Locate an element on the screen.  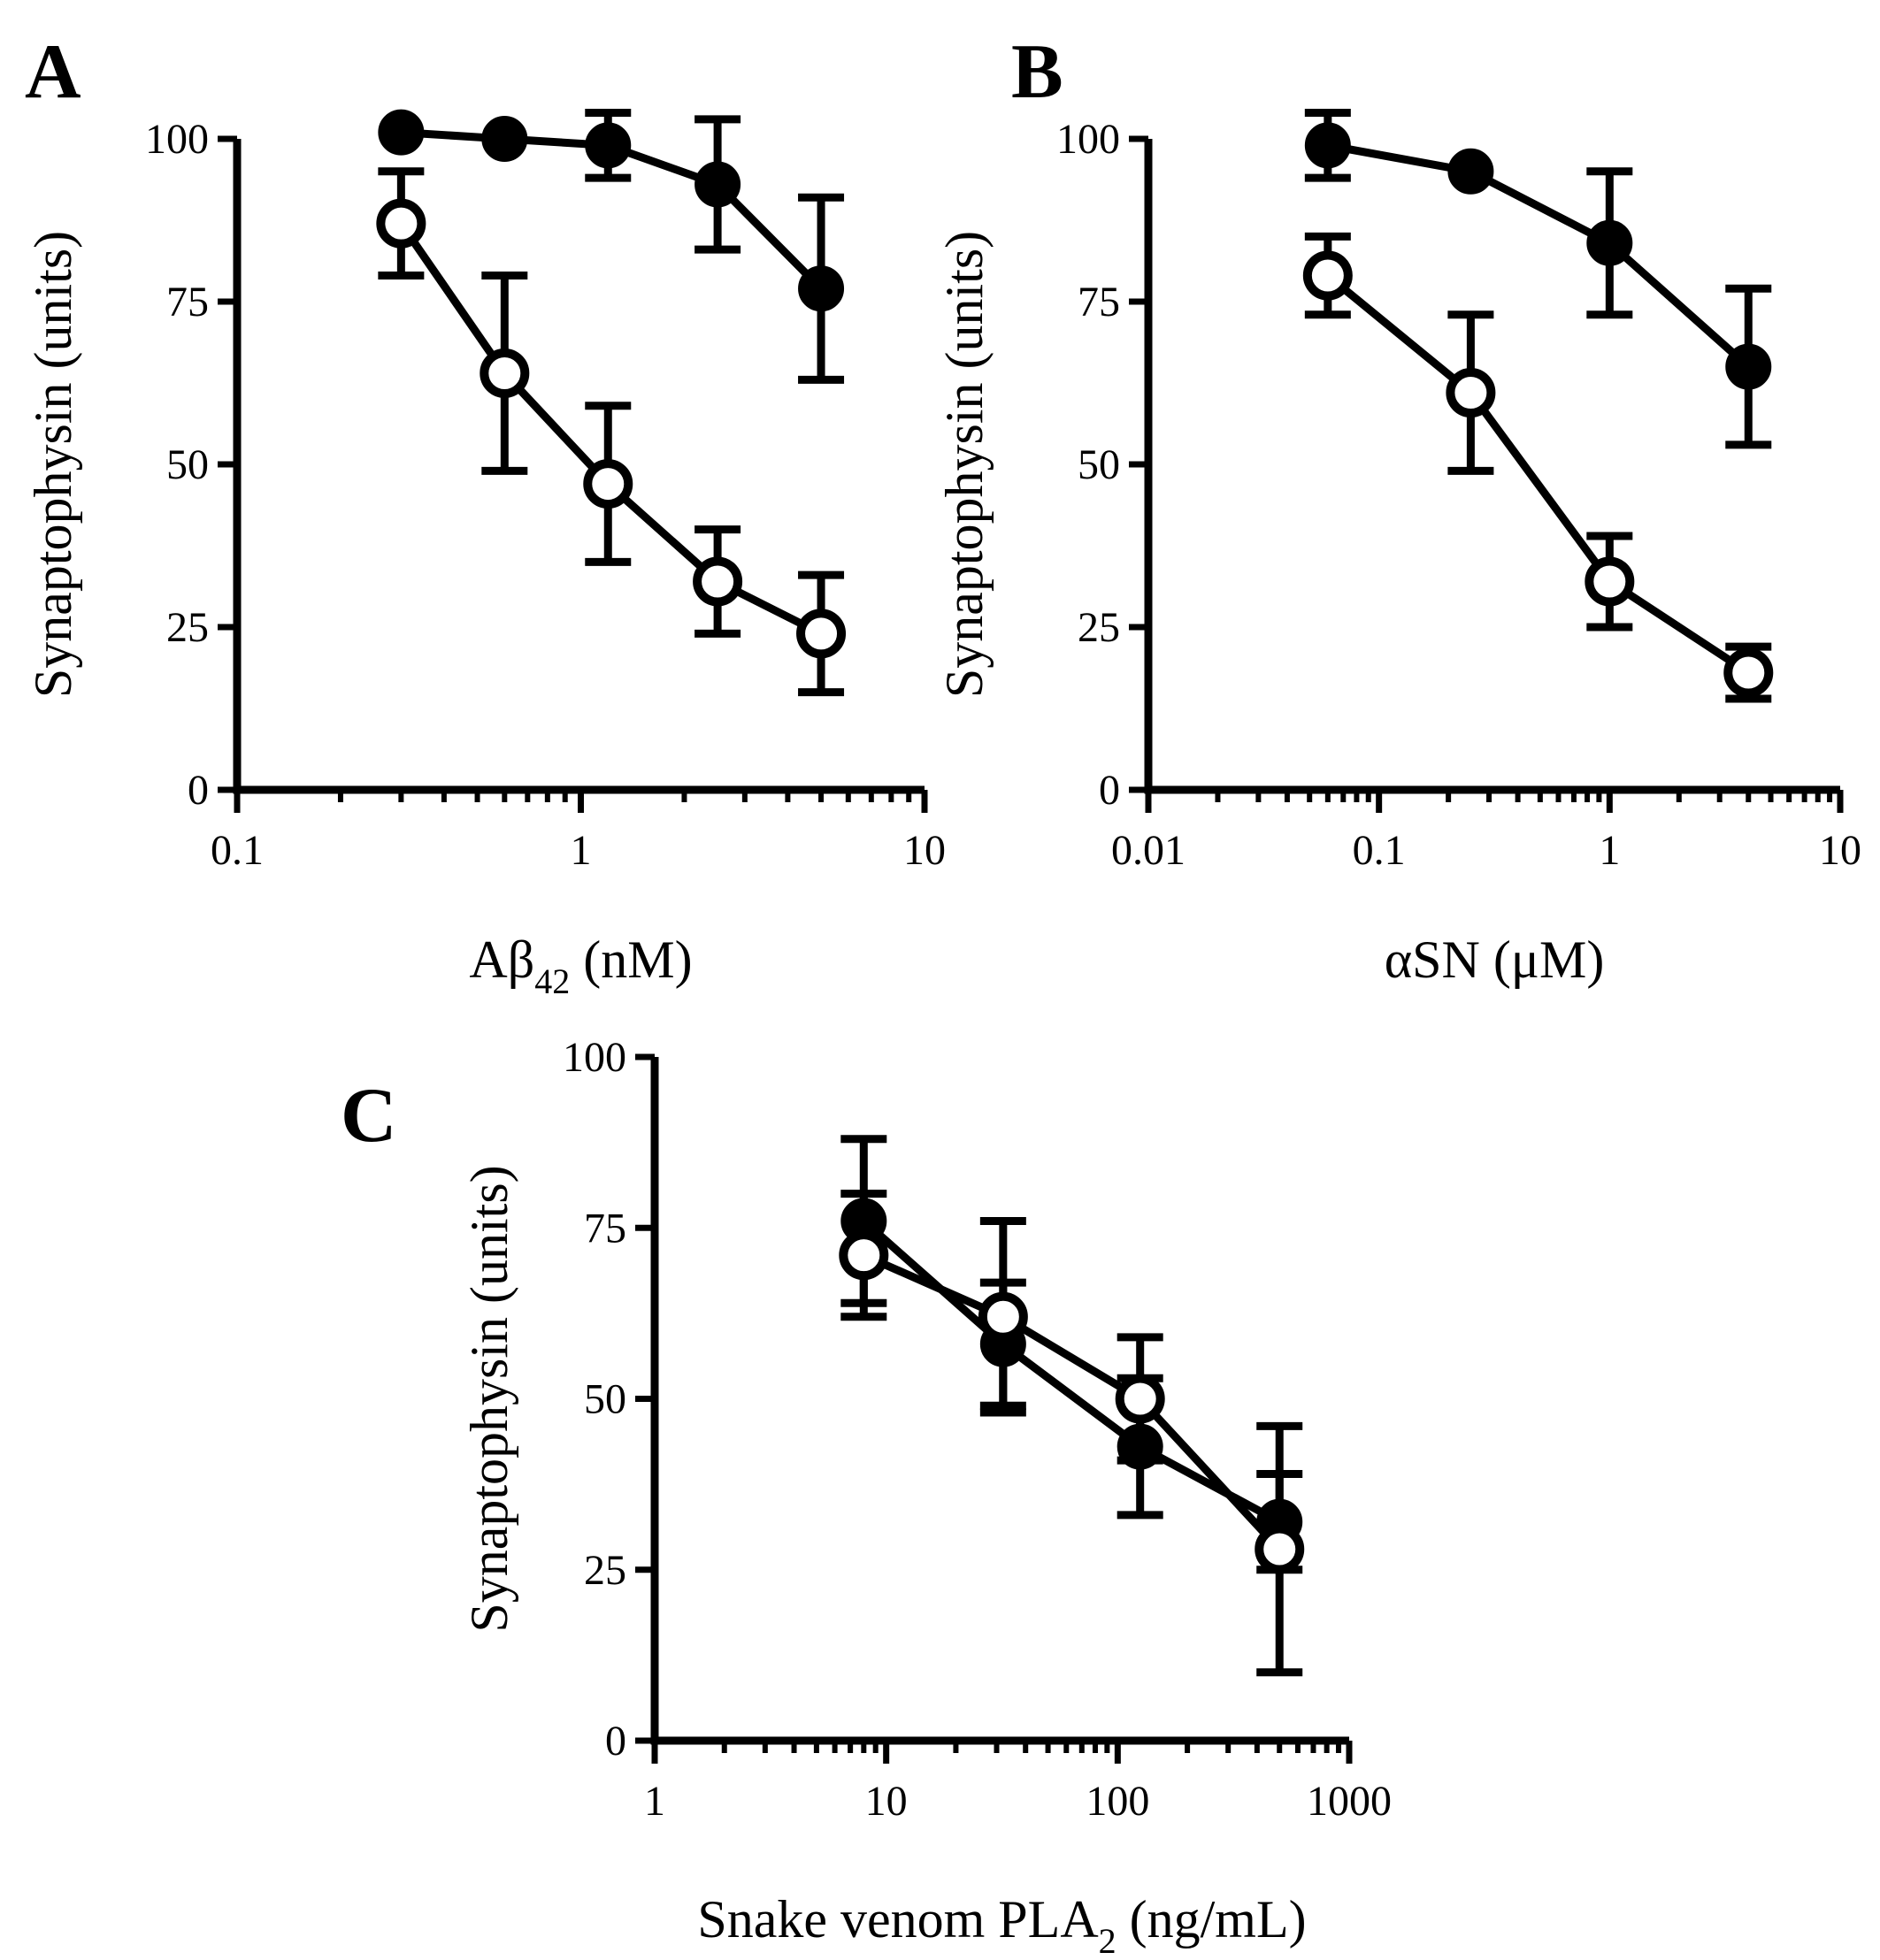
x-axis-title-text: Aβ is located at coordinates (501, 959).